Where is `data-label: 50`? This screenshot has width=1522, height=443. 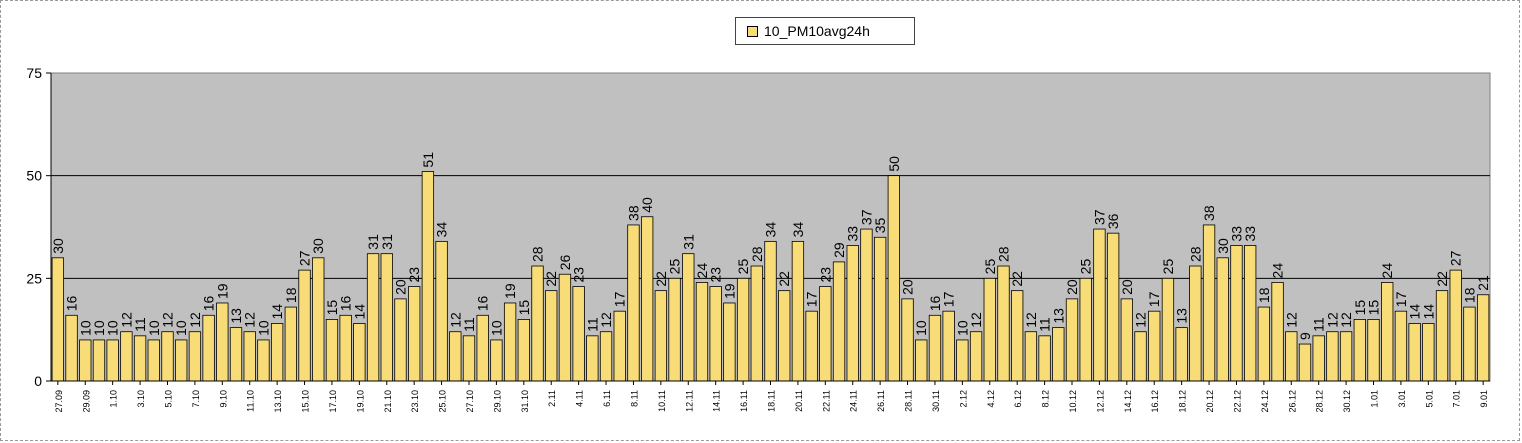 data-label: 50 is located at coordinates (894, 164).